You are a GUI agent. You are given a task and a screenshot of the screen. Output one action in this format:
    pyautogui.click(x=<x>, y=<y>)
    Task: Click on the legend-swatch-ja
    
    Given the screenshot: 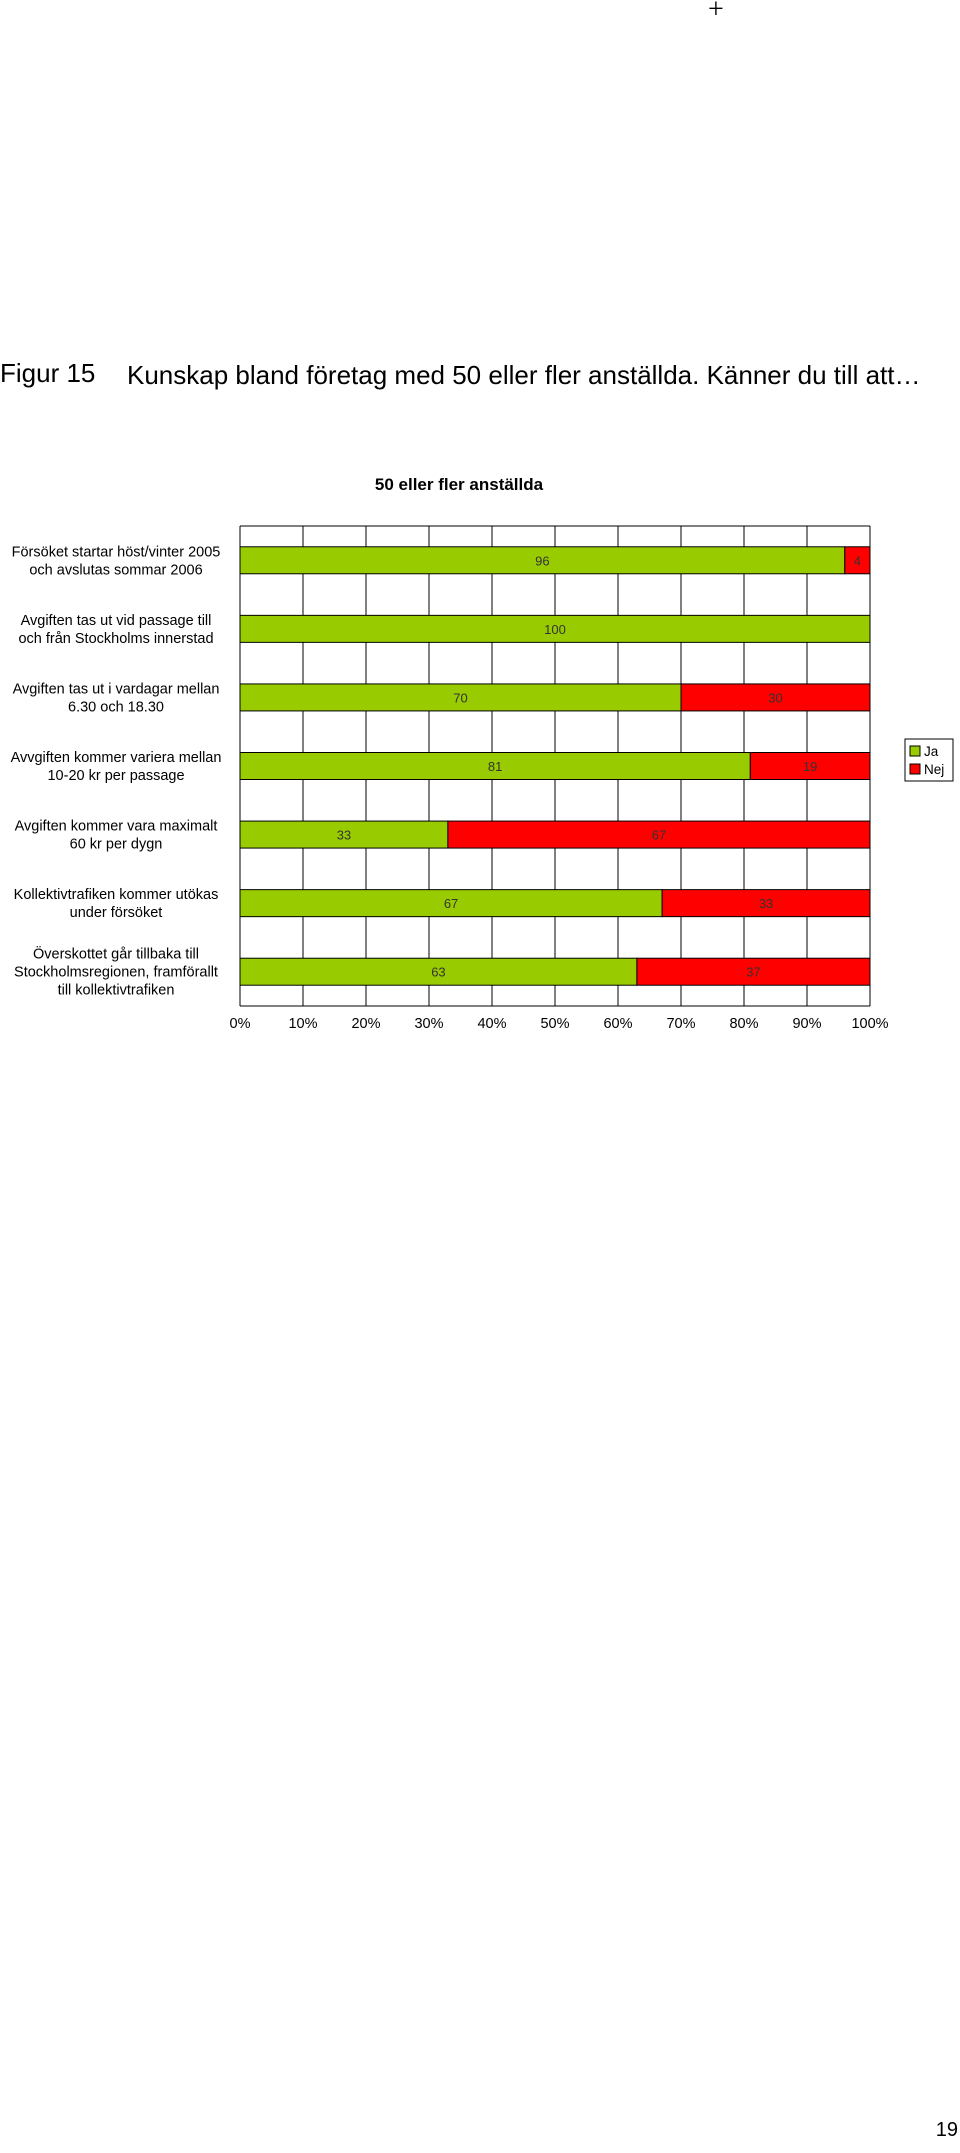 What is the action you would take?
    pyautogui.click(x=915, y=751)
    